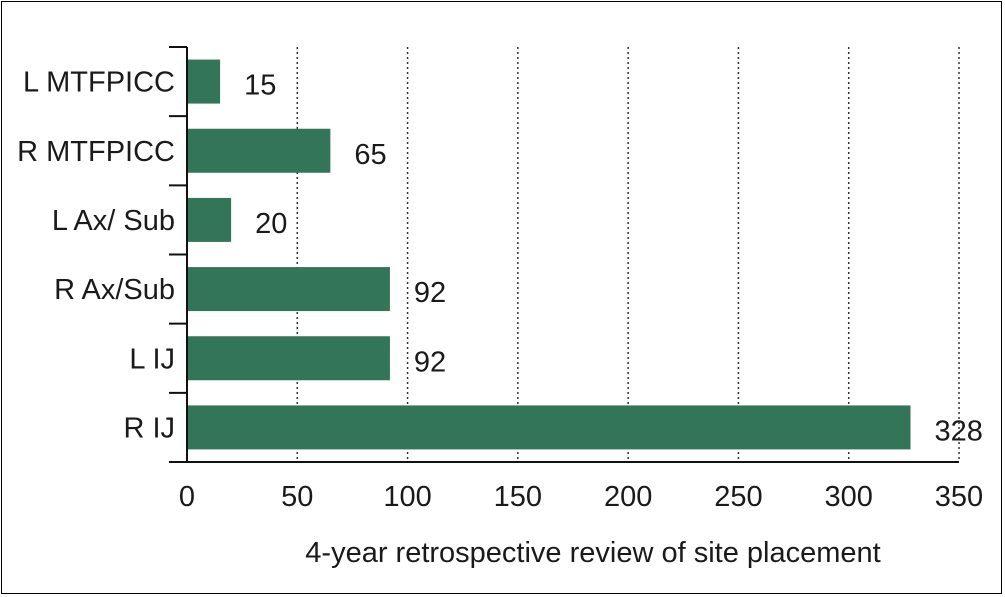  What do you see at coordinates (114, 290) in the screenshot?
I see `category-label-3: R Ax/Sub` at bounding box center [114, 290].